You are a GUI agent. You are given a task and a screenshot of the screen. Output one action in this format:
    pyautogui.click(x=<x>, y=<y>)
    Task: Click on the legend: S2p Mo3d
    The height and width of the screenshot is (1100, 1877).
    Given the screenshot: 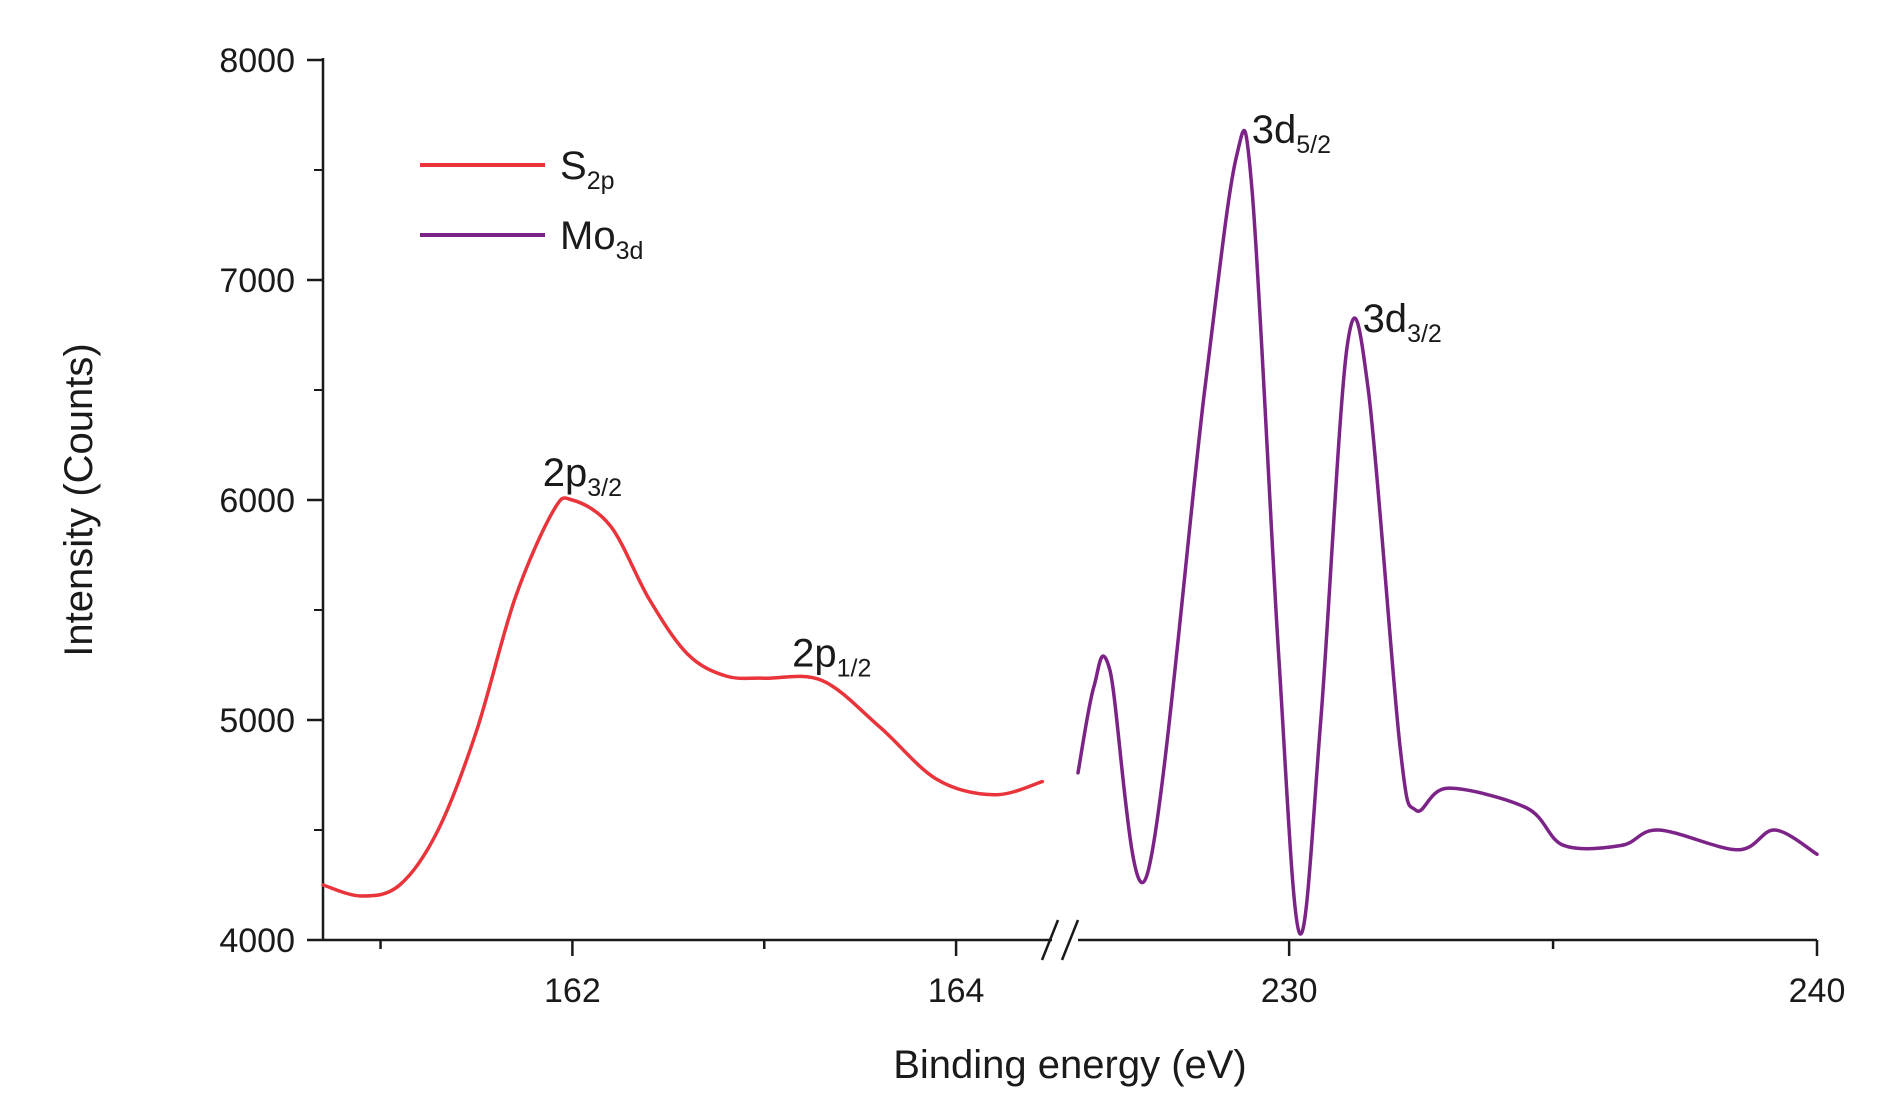 What is the action you would take?
    pyautogui.click(x=531, y=204)
    